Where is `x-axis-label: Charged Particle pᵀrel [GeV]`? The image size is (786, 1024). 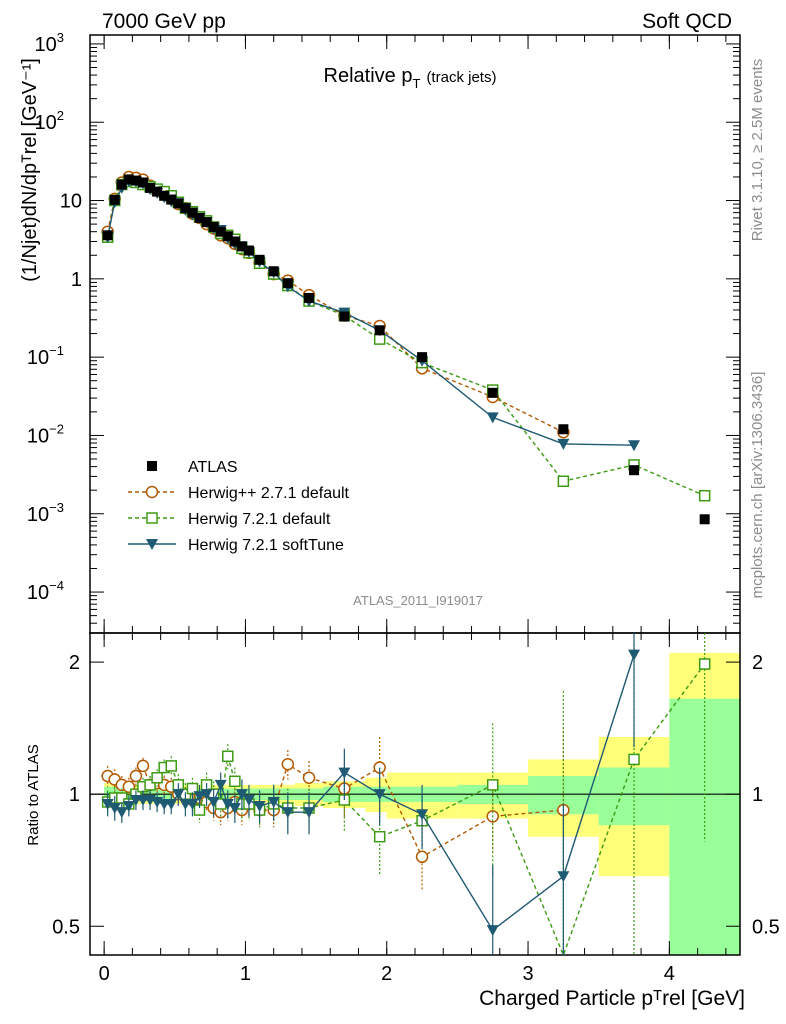 x-axis-label: Charged Particle pᵀrel [GeV] is located at coordinates (612, 998).